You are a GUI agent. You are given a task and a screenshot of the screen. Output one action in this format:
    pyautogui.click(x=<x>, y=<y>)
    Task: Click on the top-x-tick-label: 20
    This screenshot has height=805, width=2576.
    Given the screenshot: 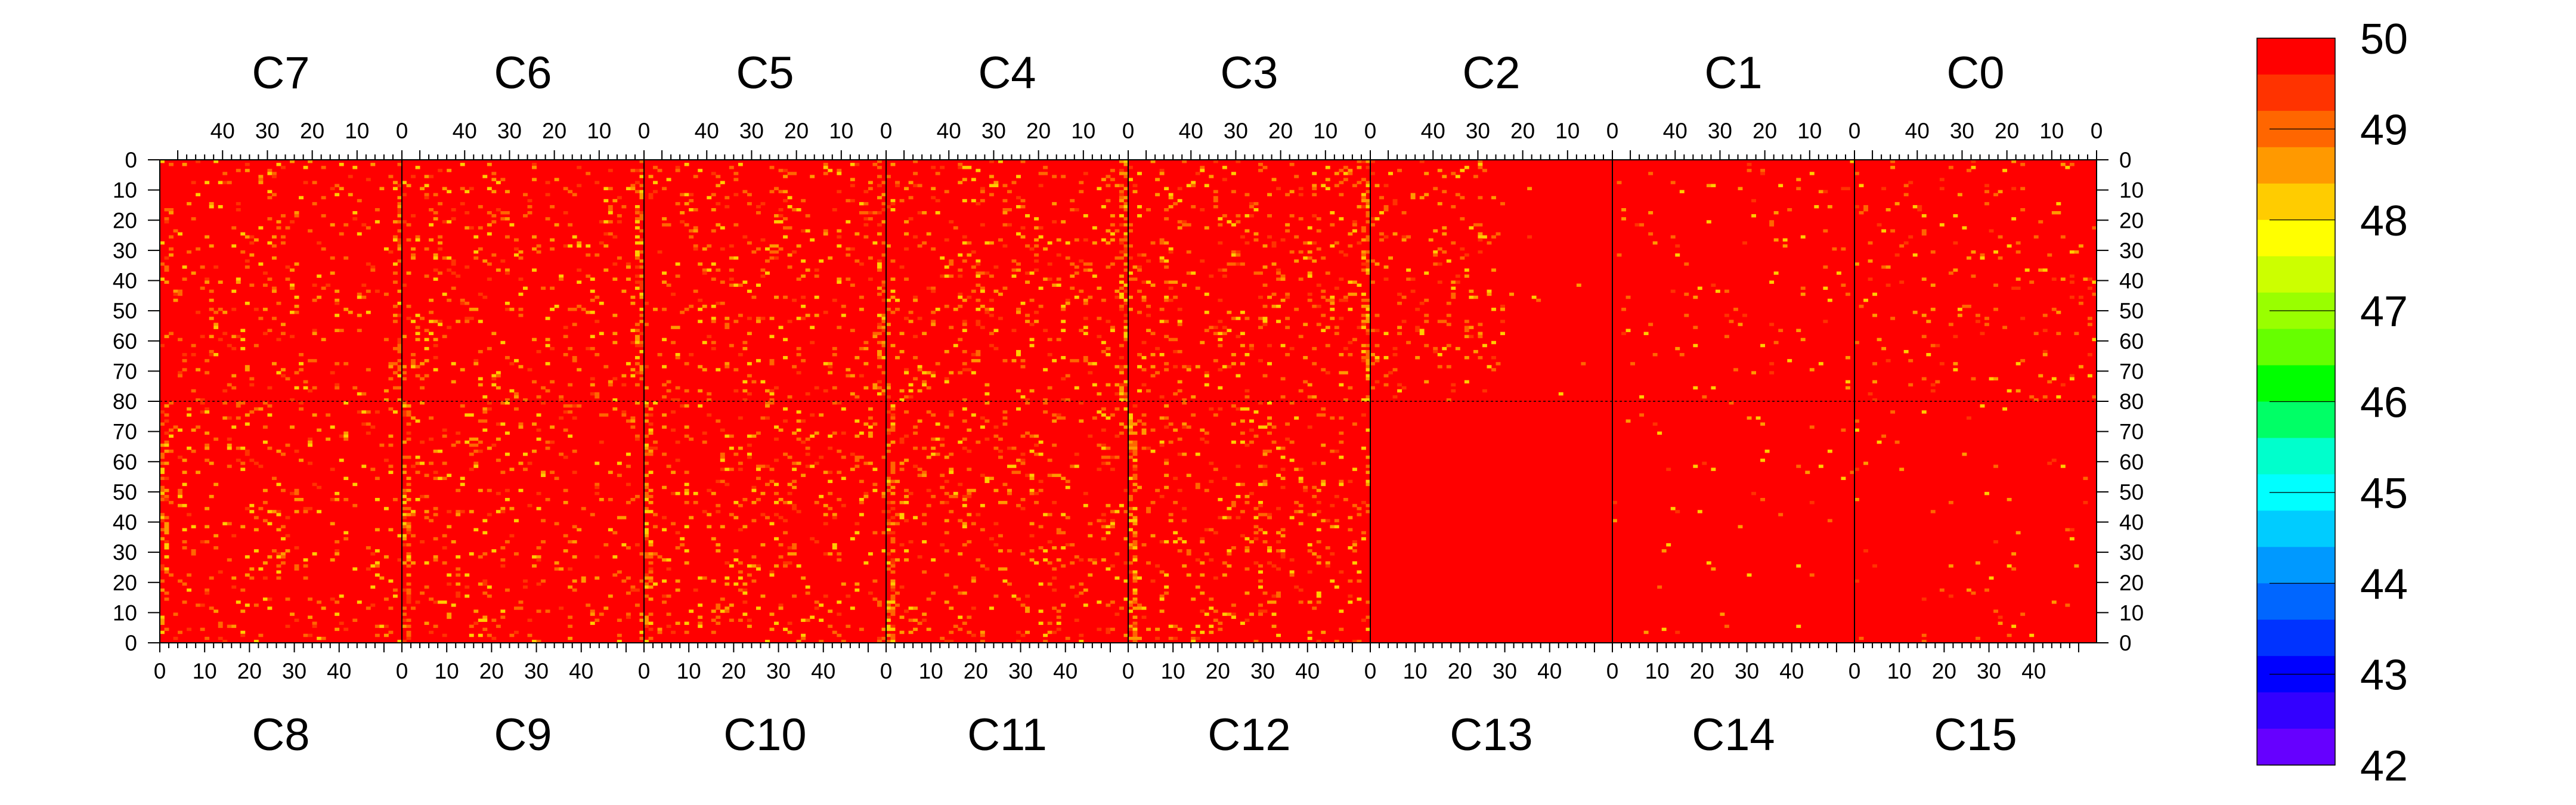 What is the action you would take?
    pyautogui.click(x=797, y=131)
    